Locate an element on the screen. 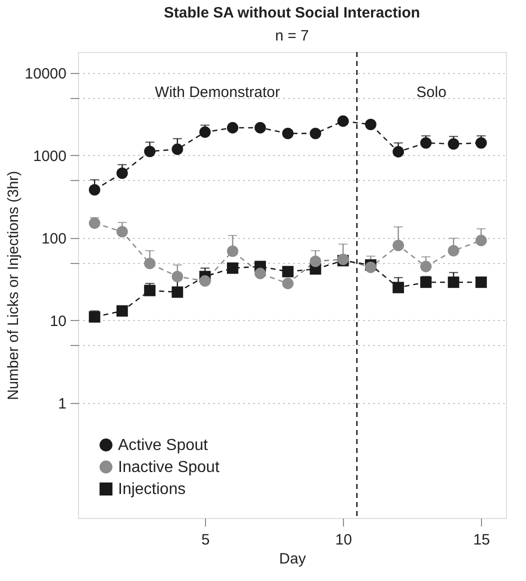  chart-title: Stable SA without Social Interaction is located at coordinates (292, 13).